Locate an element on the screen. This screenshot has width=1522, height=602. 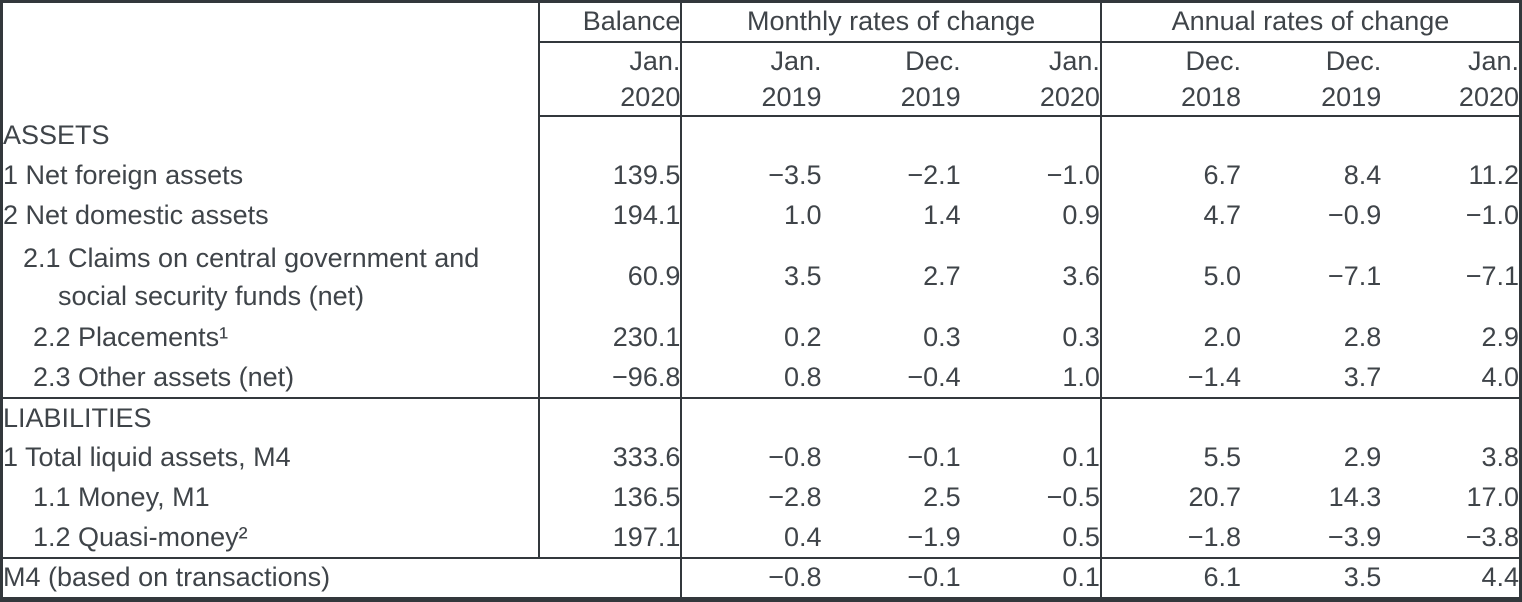
group-header-annual: Annual rates of change is located at coordinates (1310, 22).